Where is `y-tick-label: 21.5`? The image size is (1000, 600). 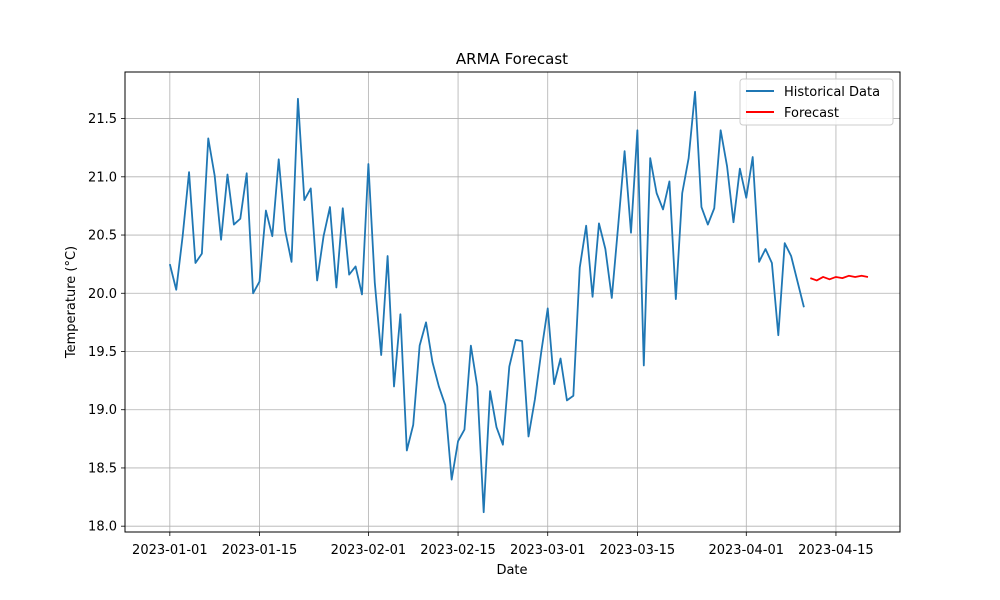 y-tick-label: 21.5 is located at coordinates (102, 119).